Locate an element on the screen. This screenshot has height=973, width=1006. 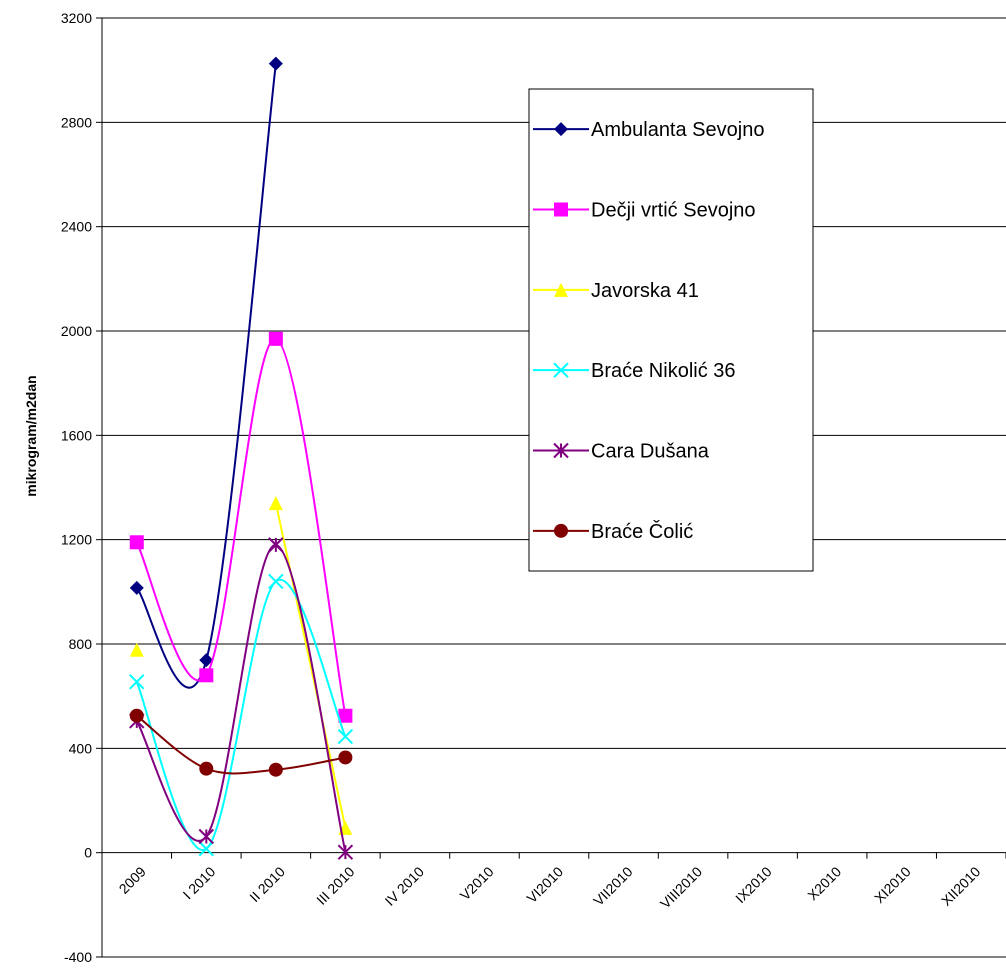
legend-box is located at coordinates (671, 330).